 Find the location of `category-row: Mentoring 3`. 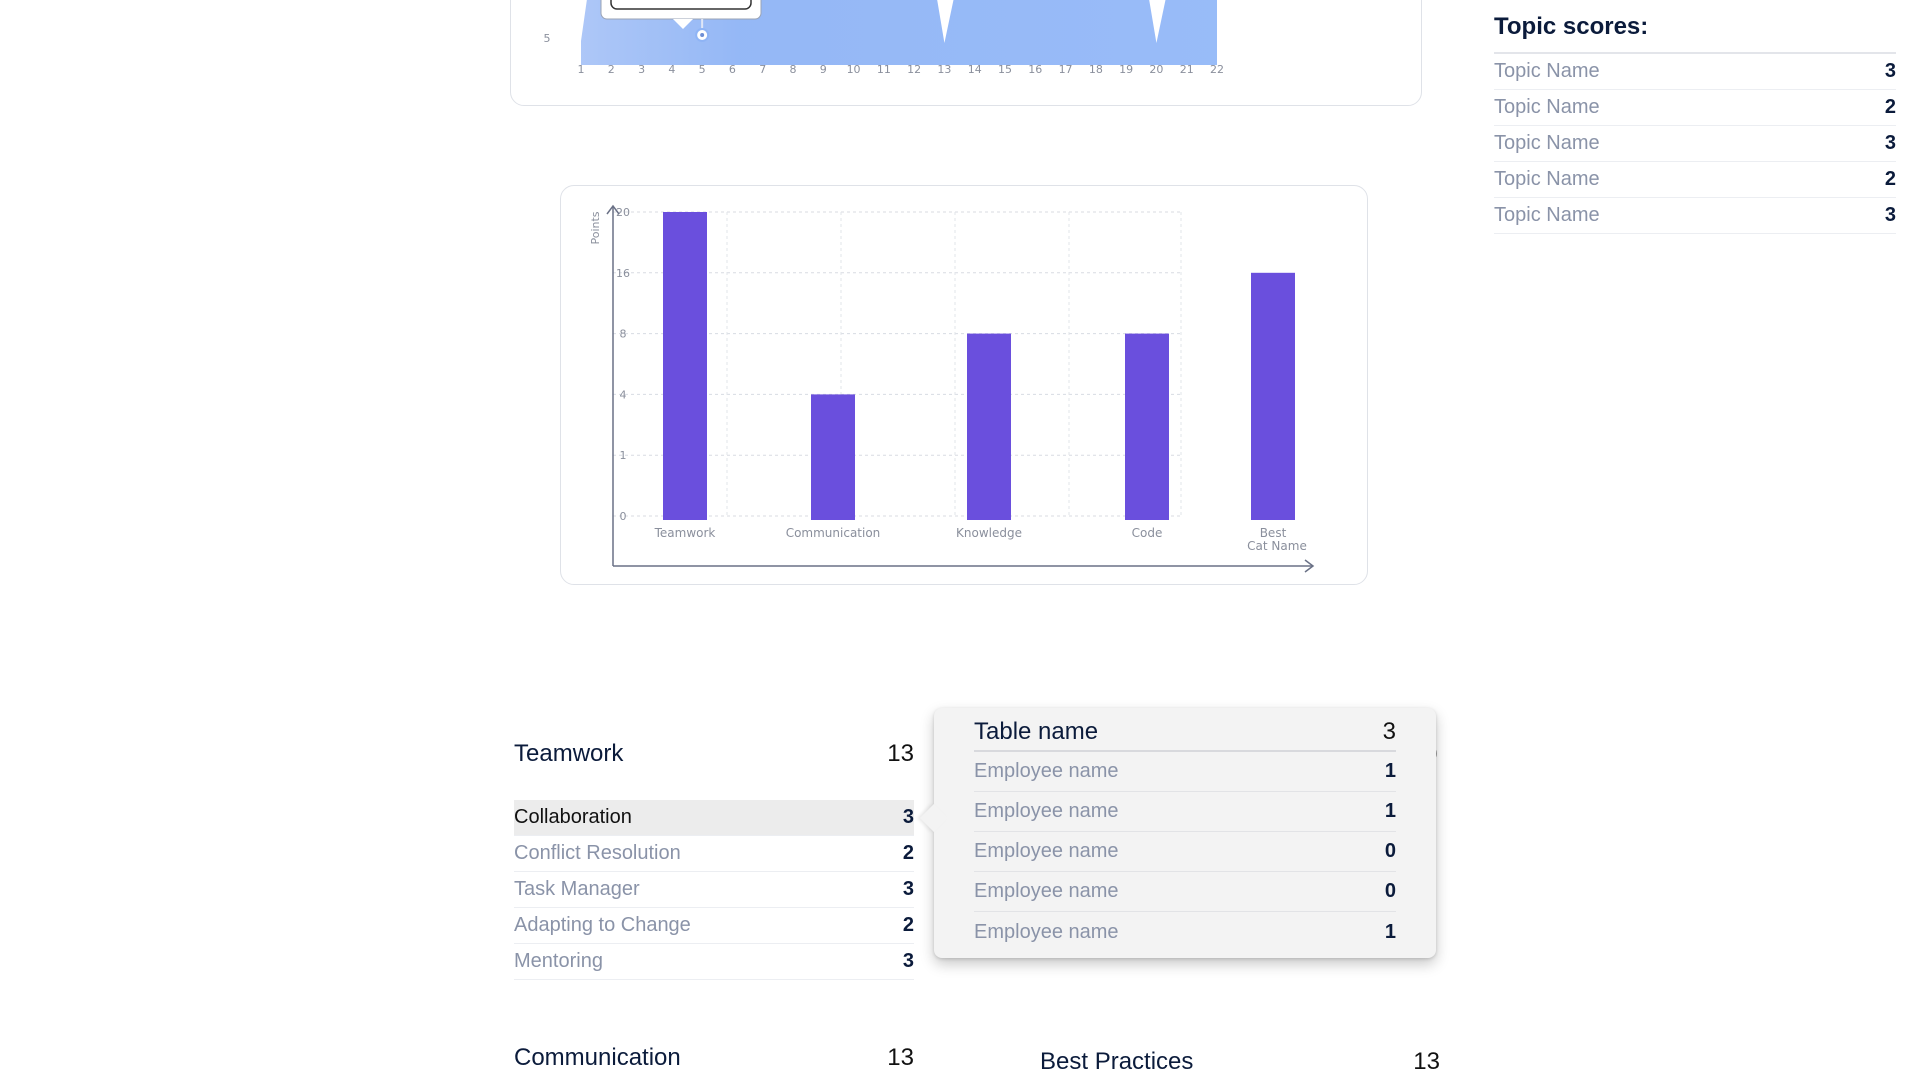

category-row: Mentoring 3 is located at coordinates (714, 962).